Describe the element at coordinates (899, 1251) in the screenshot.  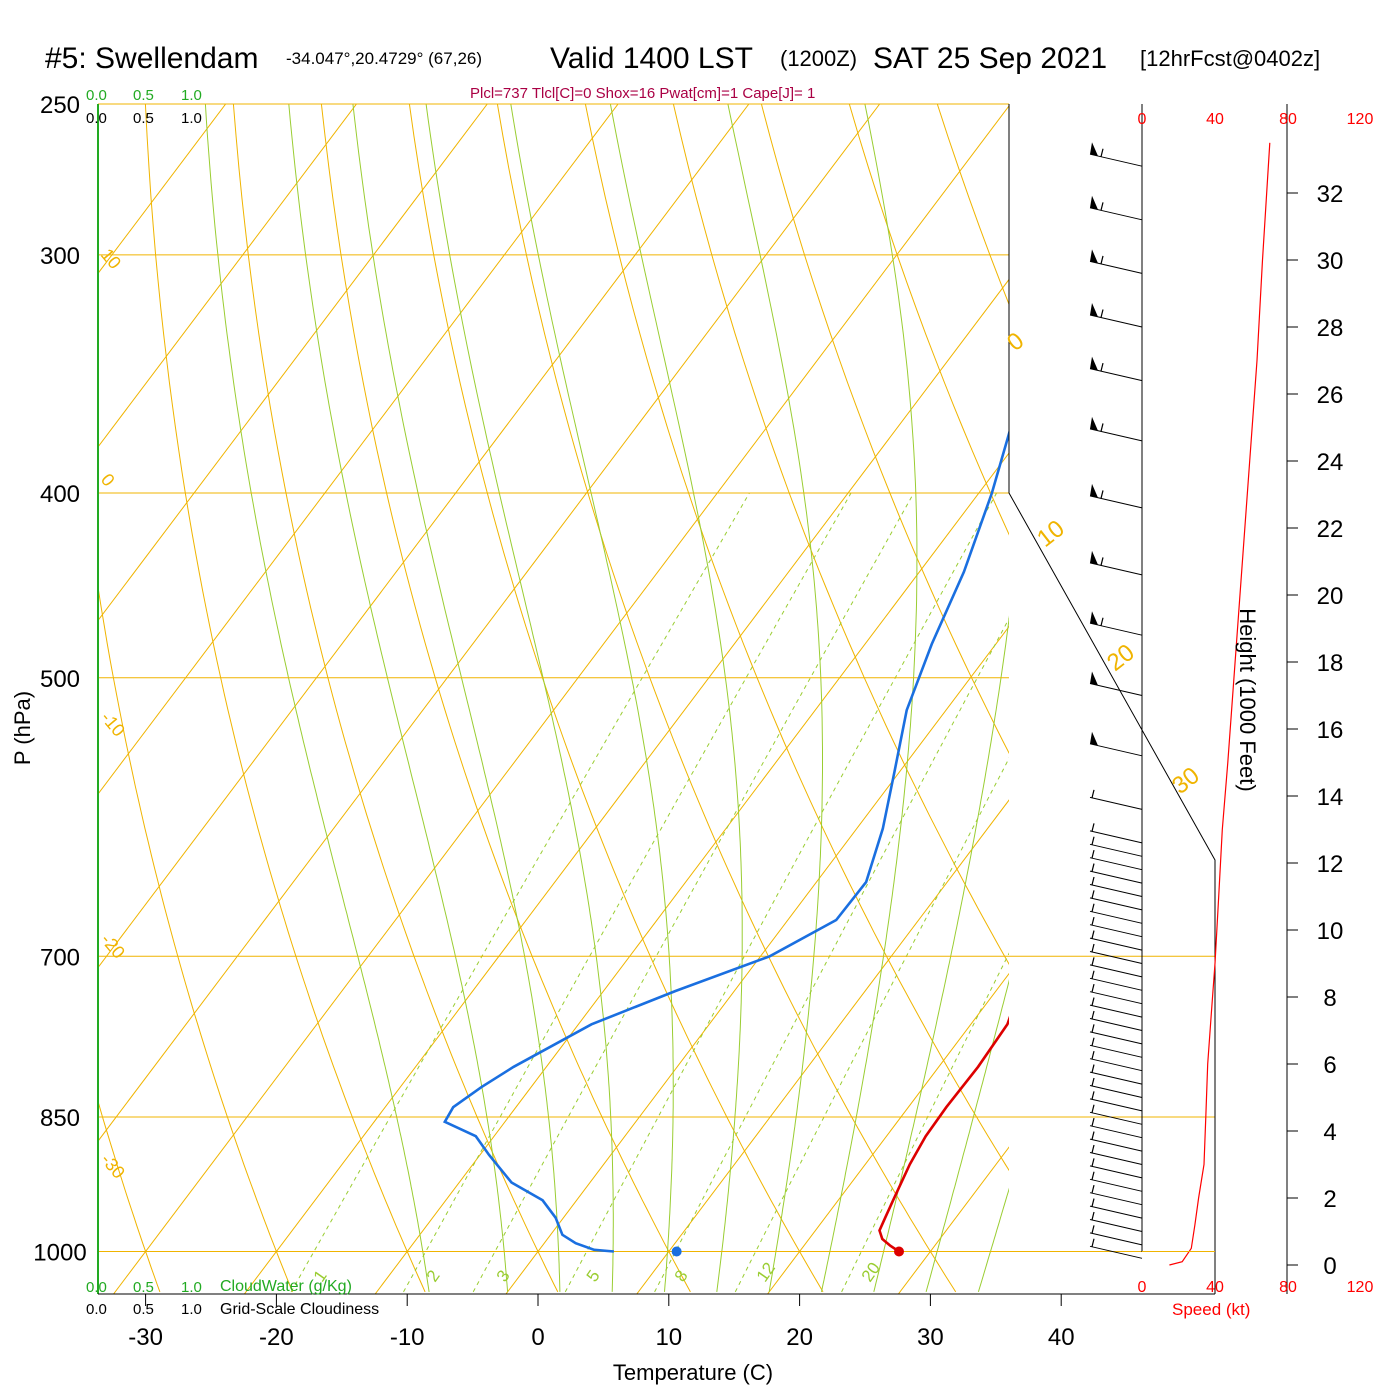
I see `surface-temperature-dot` at that location.